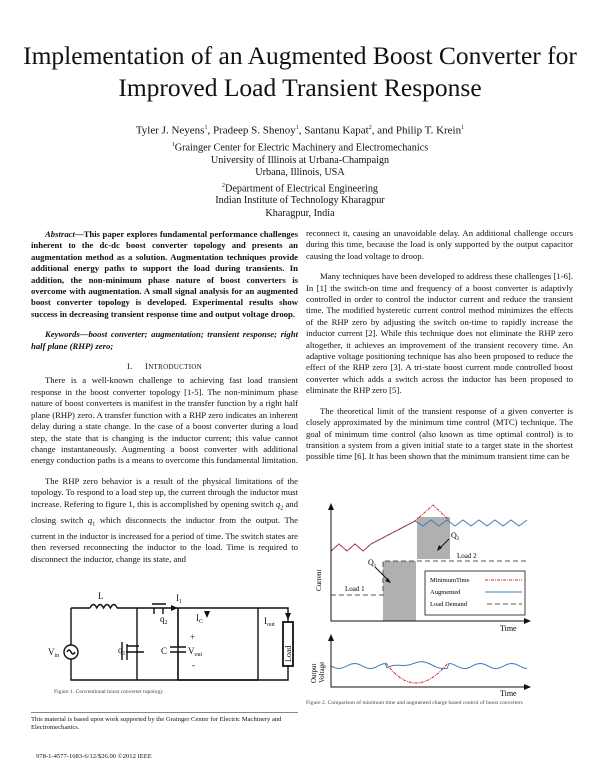 The image size is (600, 776). What do you see at coordinates (164, 651) in the screenshot?
I see `label-capacitor: C` at bounding box center [164, 651].